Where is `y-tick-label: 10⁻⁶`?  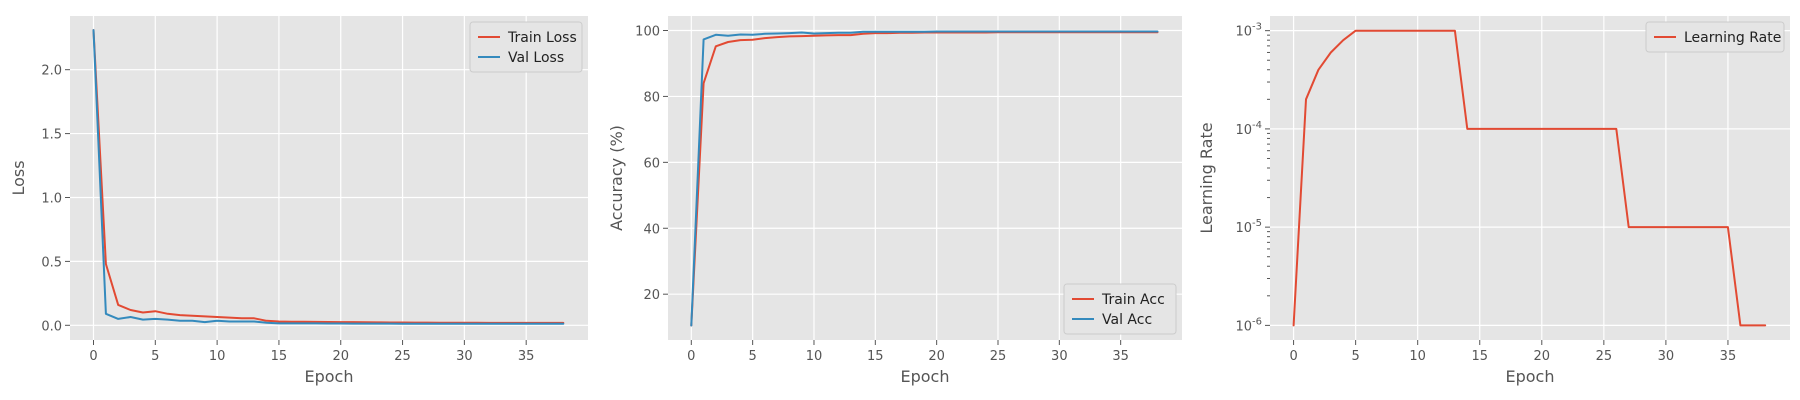
y-tick-label: 10⁻⁶ is located at coordinates (1248, 325).